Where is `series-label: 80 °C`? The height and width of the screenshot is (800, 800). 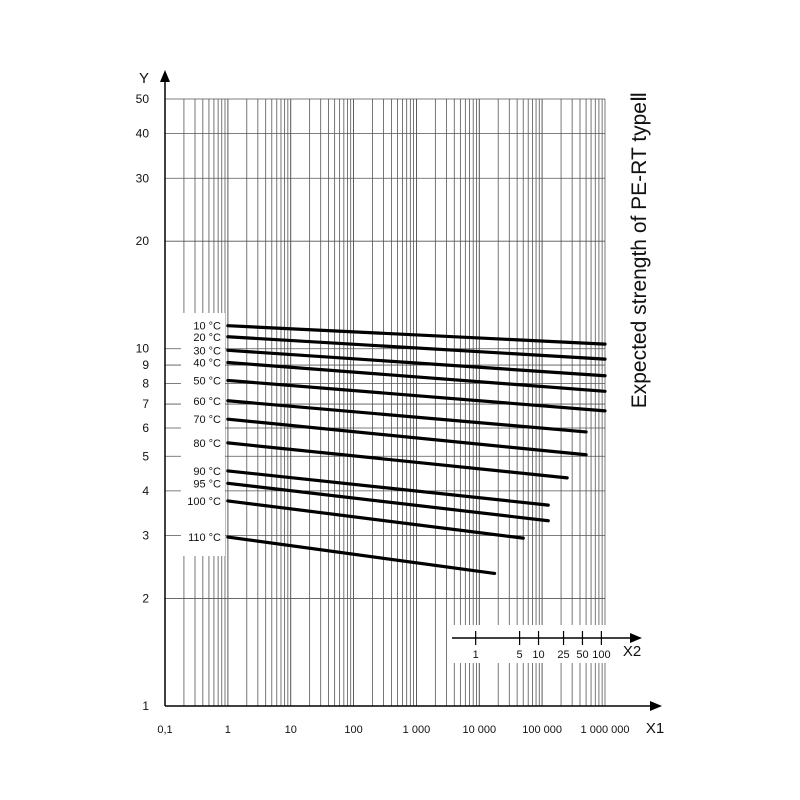
series-label: 80 °C is located at coordinates (207, 444).